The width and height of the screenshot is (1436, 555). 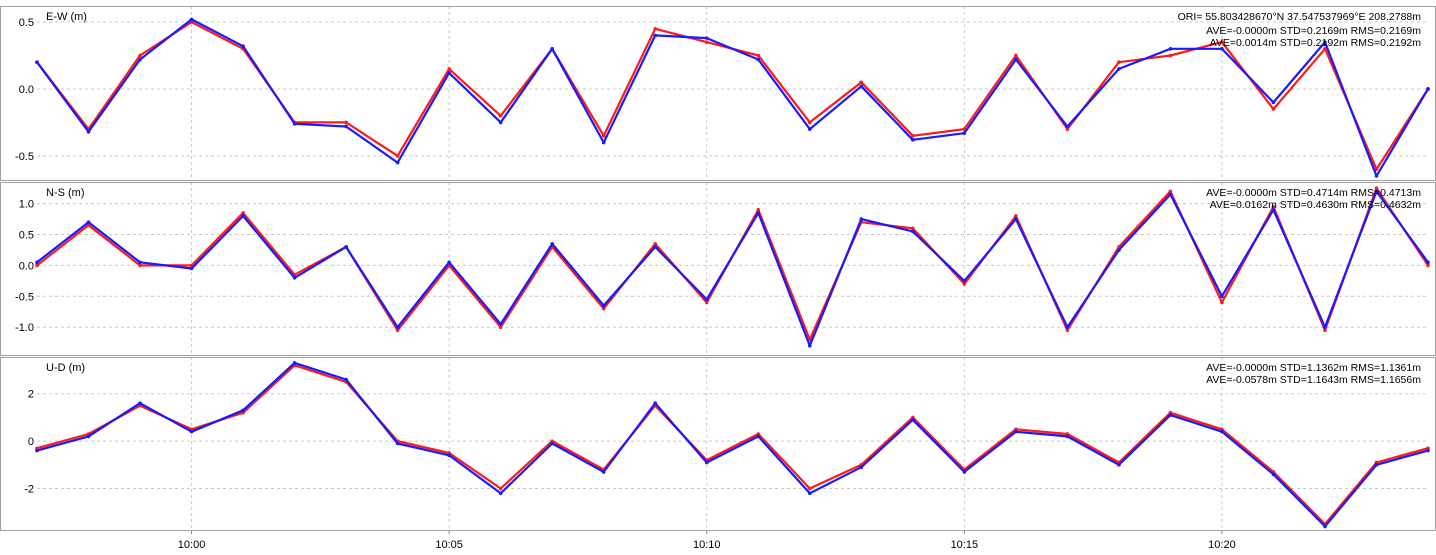 I want to click on y-tick-label: -0.5, so click(x=24, y=157).